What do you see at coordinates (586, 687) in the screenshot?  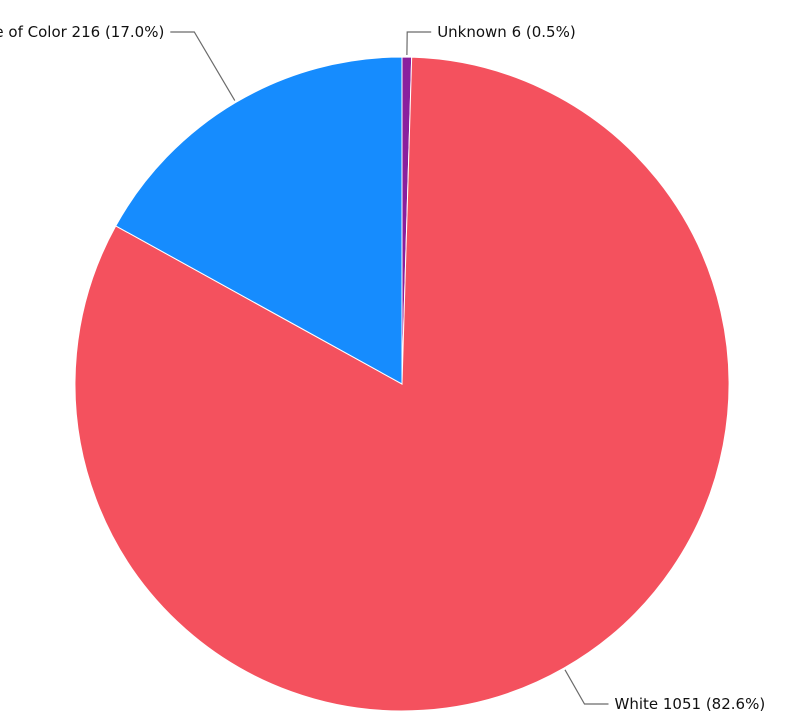 I see `leader-line-white` at bounding box center [586, 687].